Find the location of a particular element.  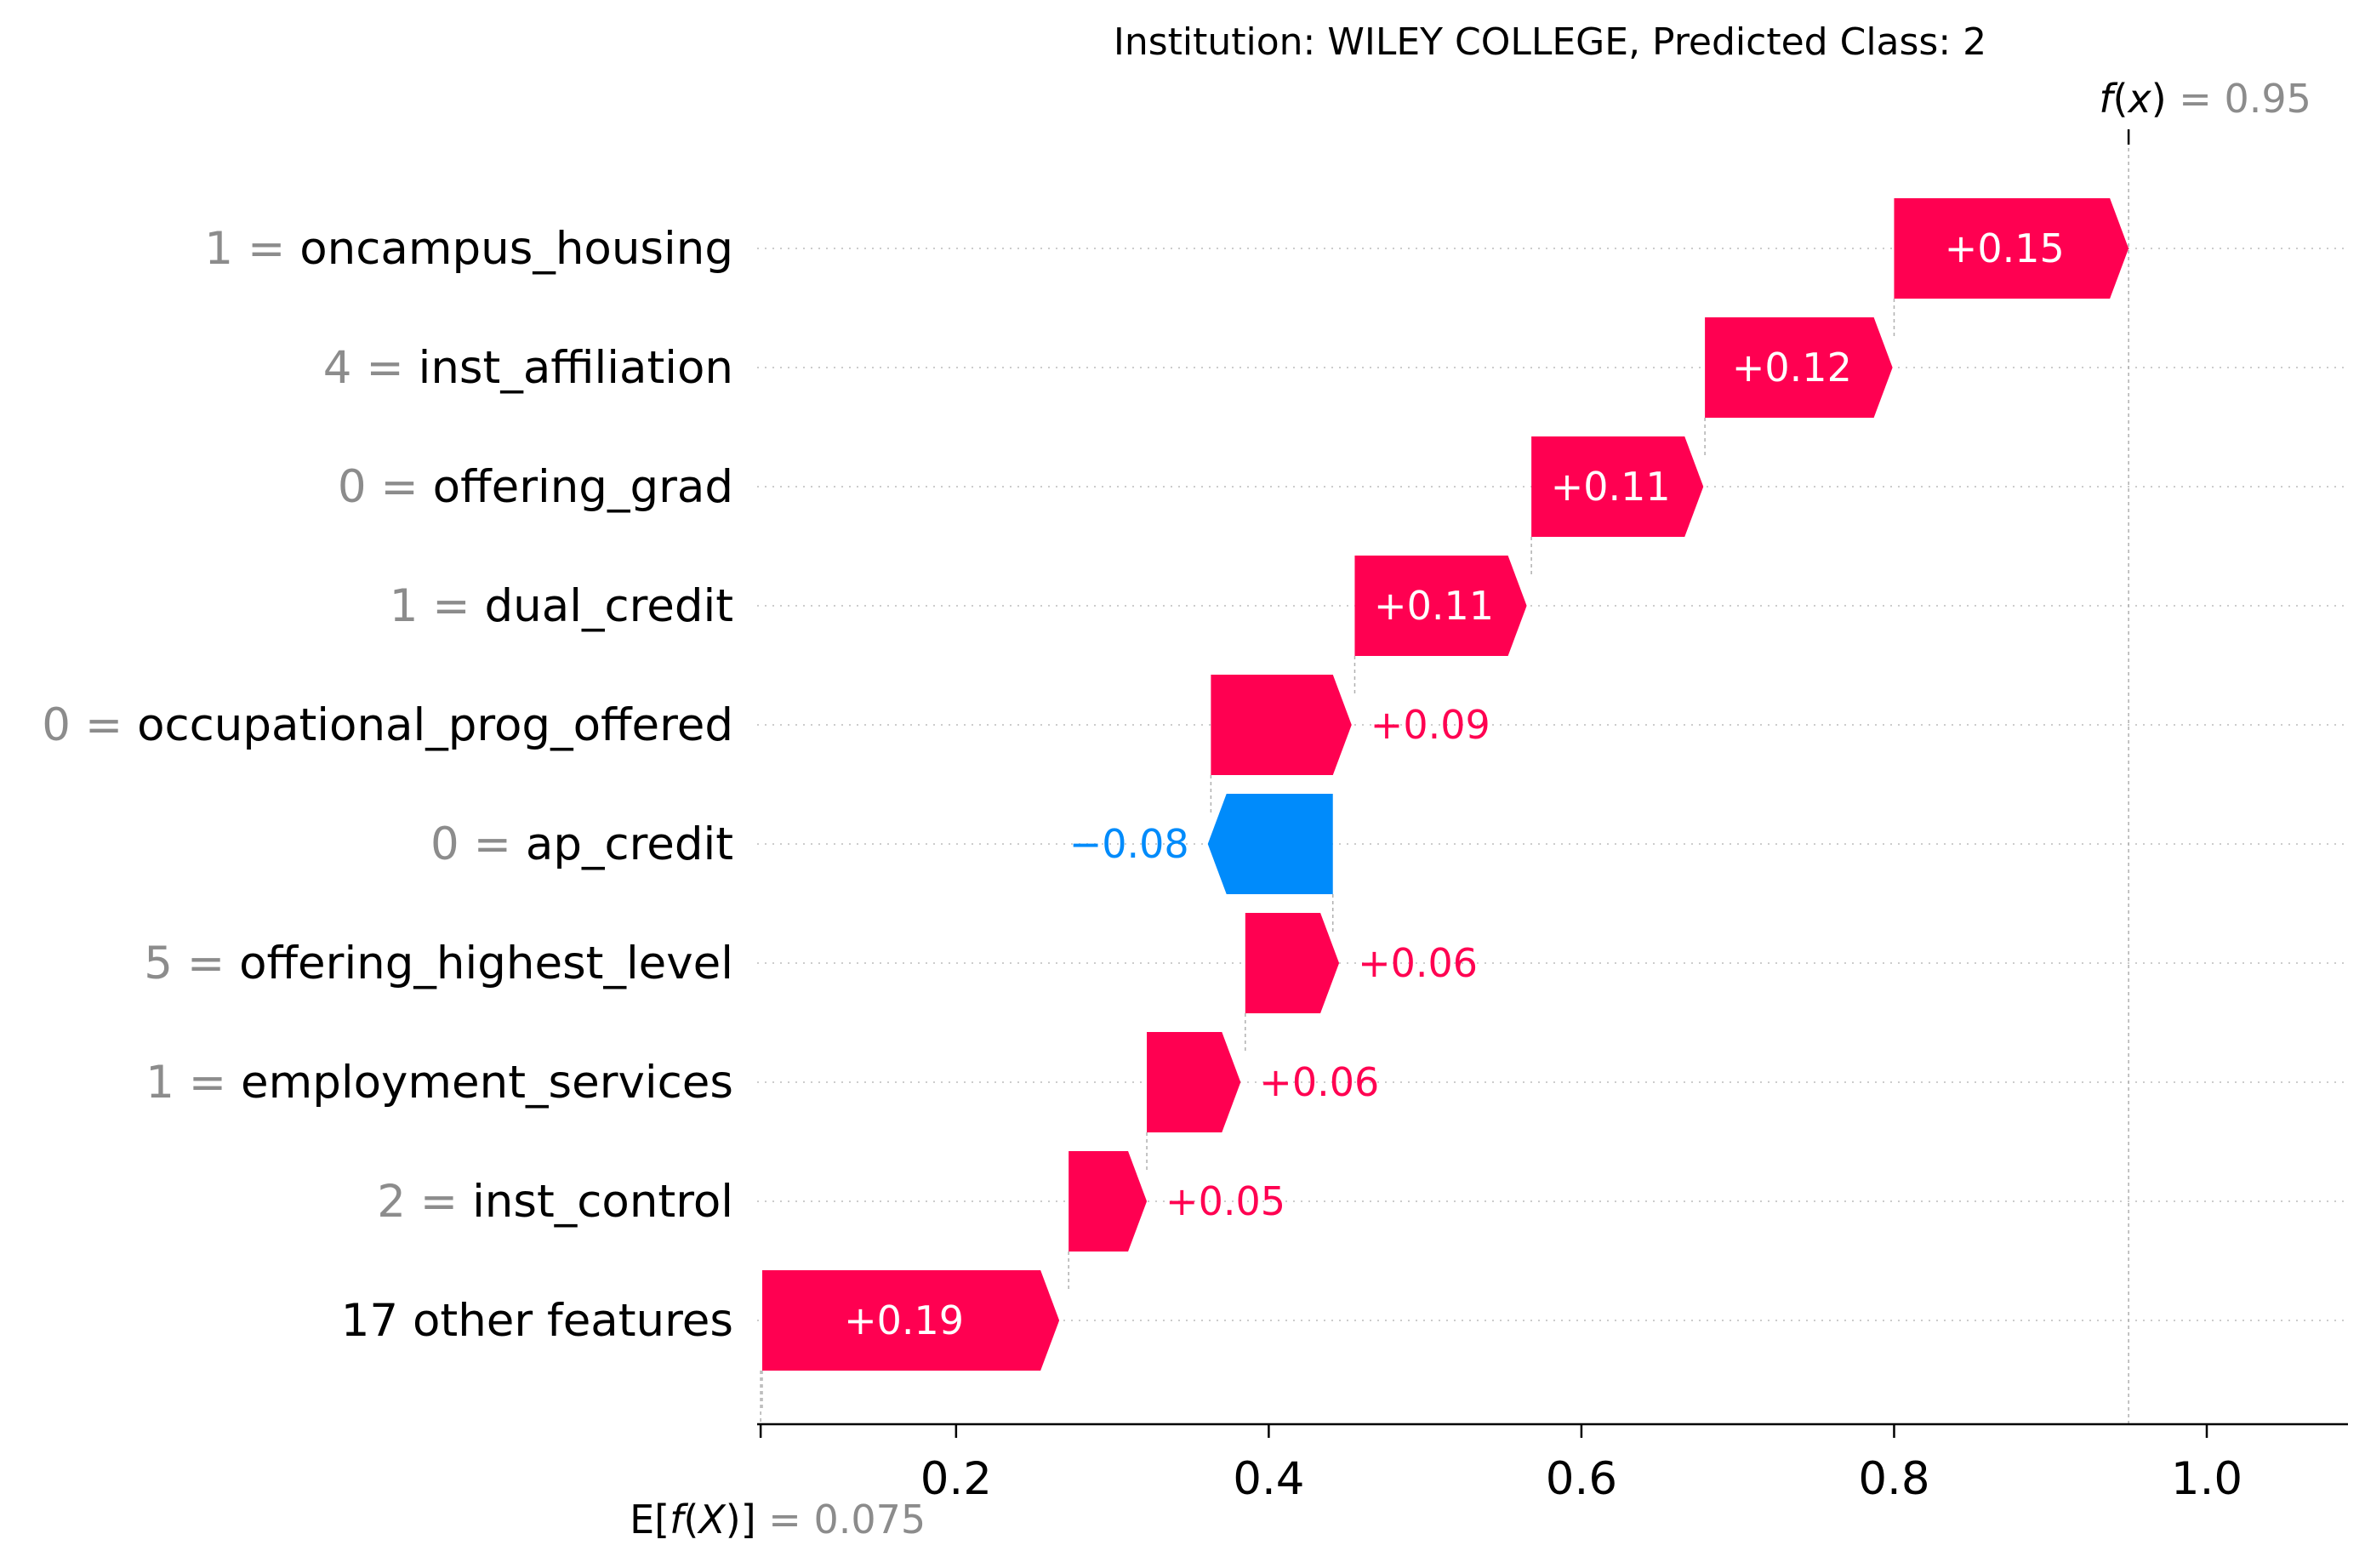

x-tick-label: 0.4 is located at coordinates (1268, 1479).